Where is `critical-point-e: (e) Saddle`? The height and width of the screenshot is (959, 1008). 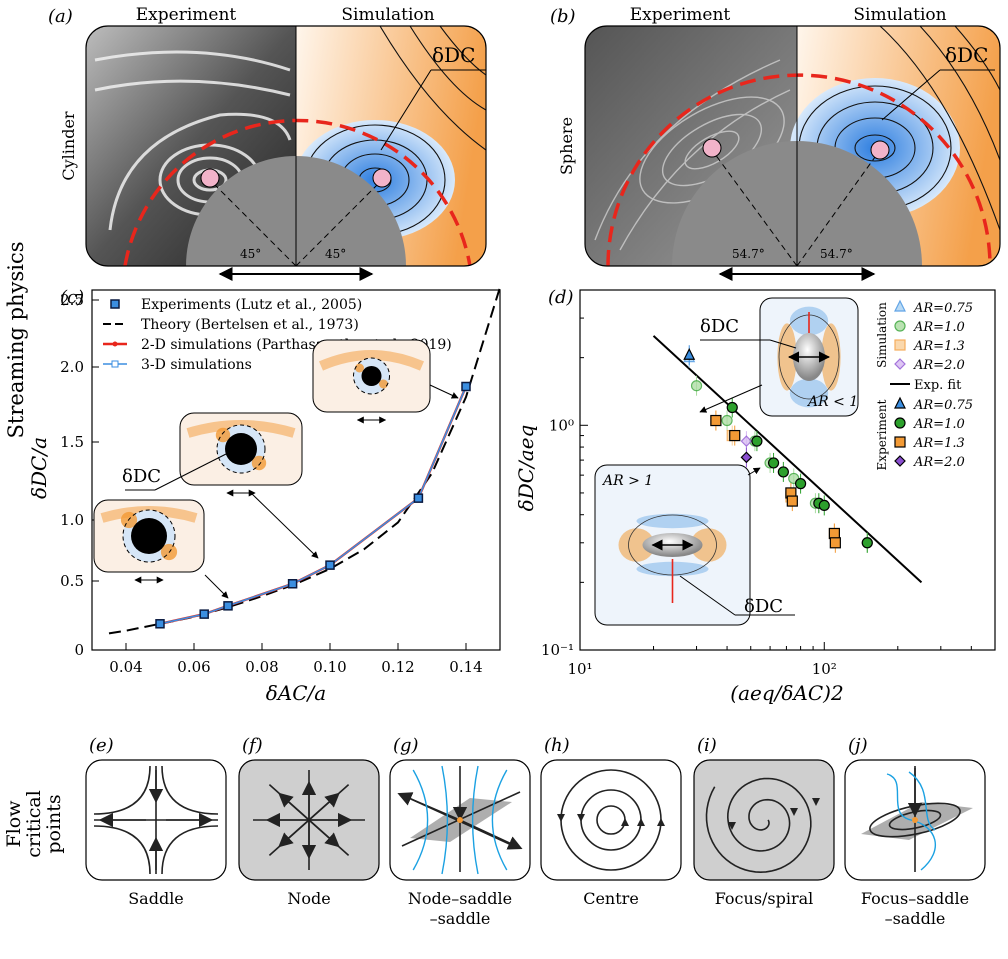 critical-point-e: (e) Saddle is located at coordinates (156, 821).